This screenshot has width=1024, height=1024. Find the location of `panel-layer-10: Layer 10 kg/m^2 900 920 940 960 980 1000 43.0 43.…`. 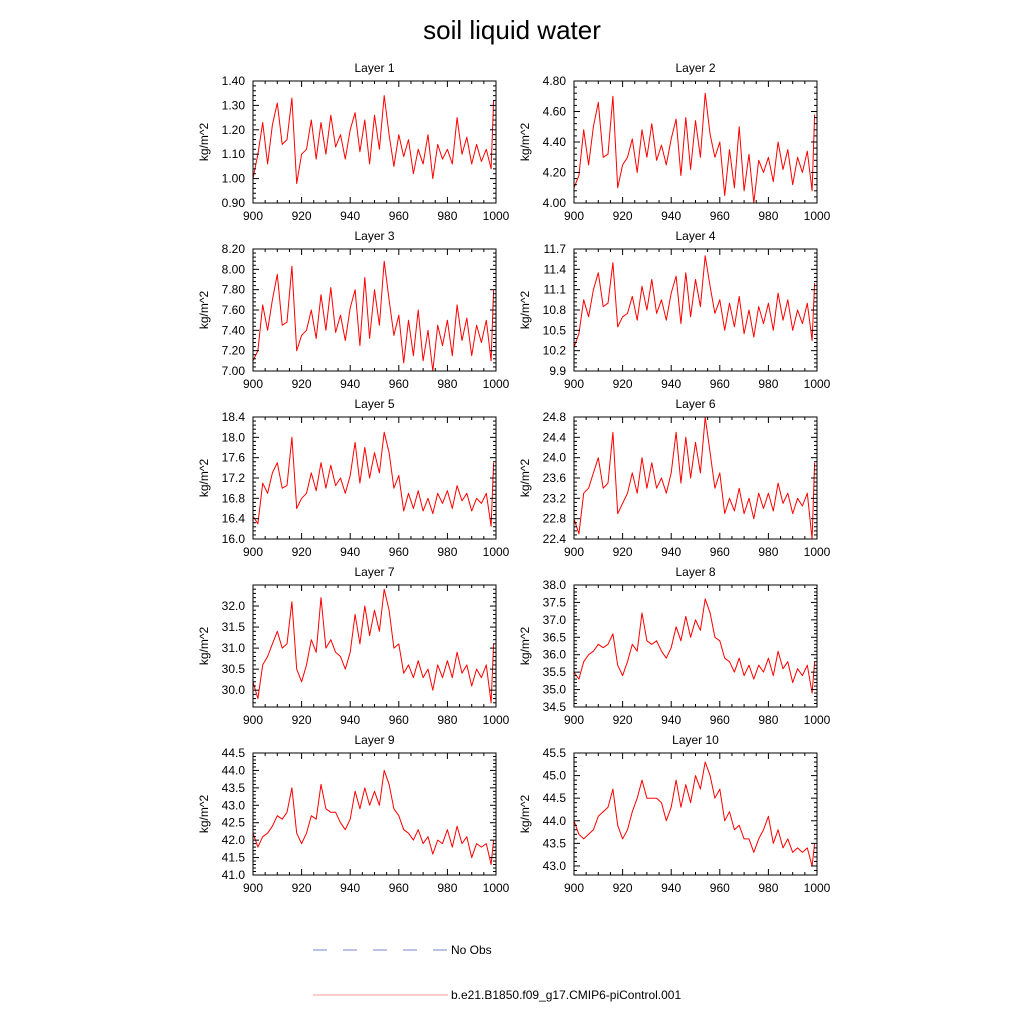

panel-layer-10: Layer 10 kg/m^2 900 920 940 960 980 1000 43.0 43.… is located at coordinates (674, 814).